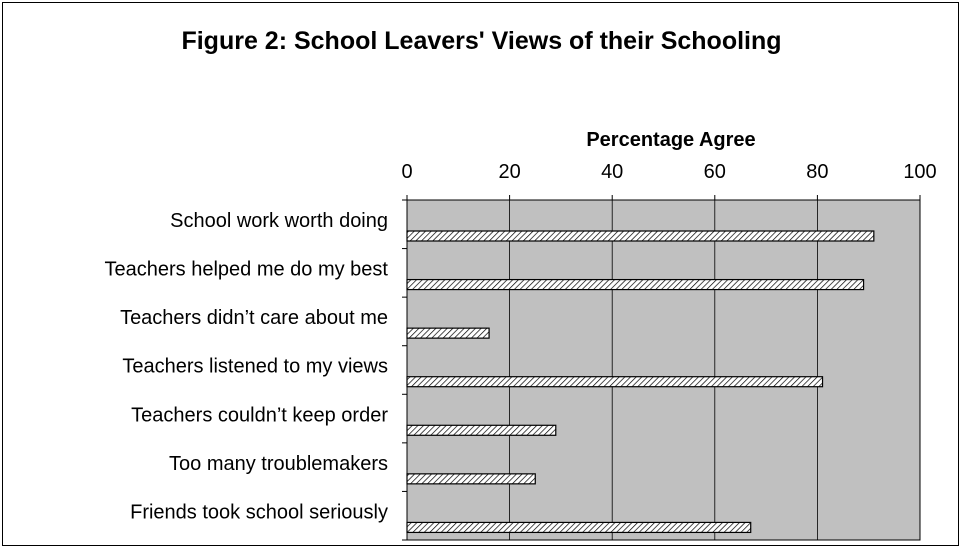 The height and width of the screenshot is (550, 963). Describe the element at coordinates (612, 172) in the screenshot. I see `x-tick-label: 40` at that location.